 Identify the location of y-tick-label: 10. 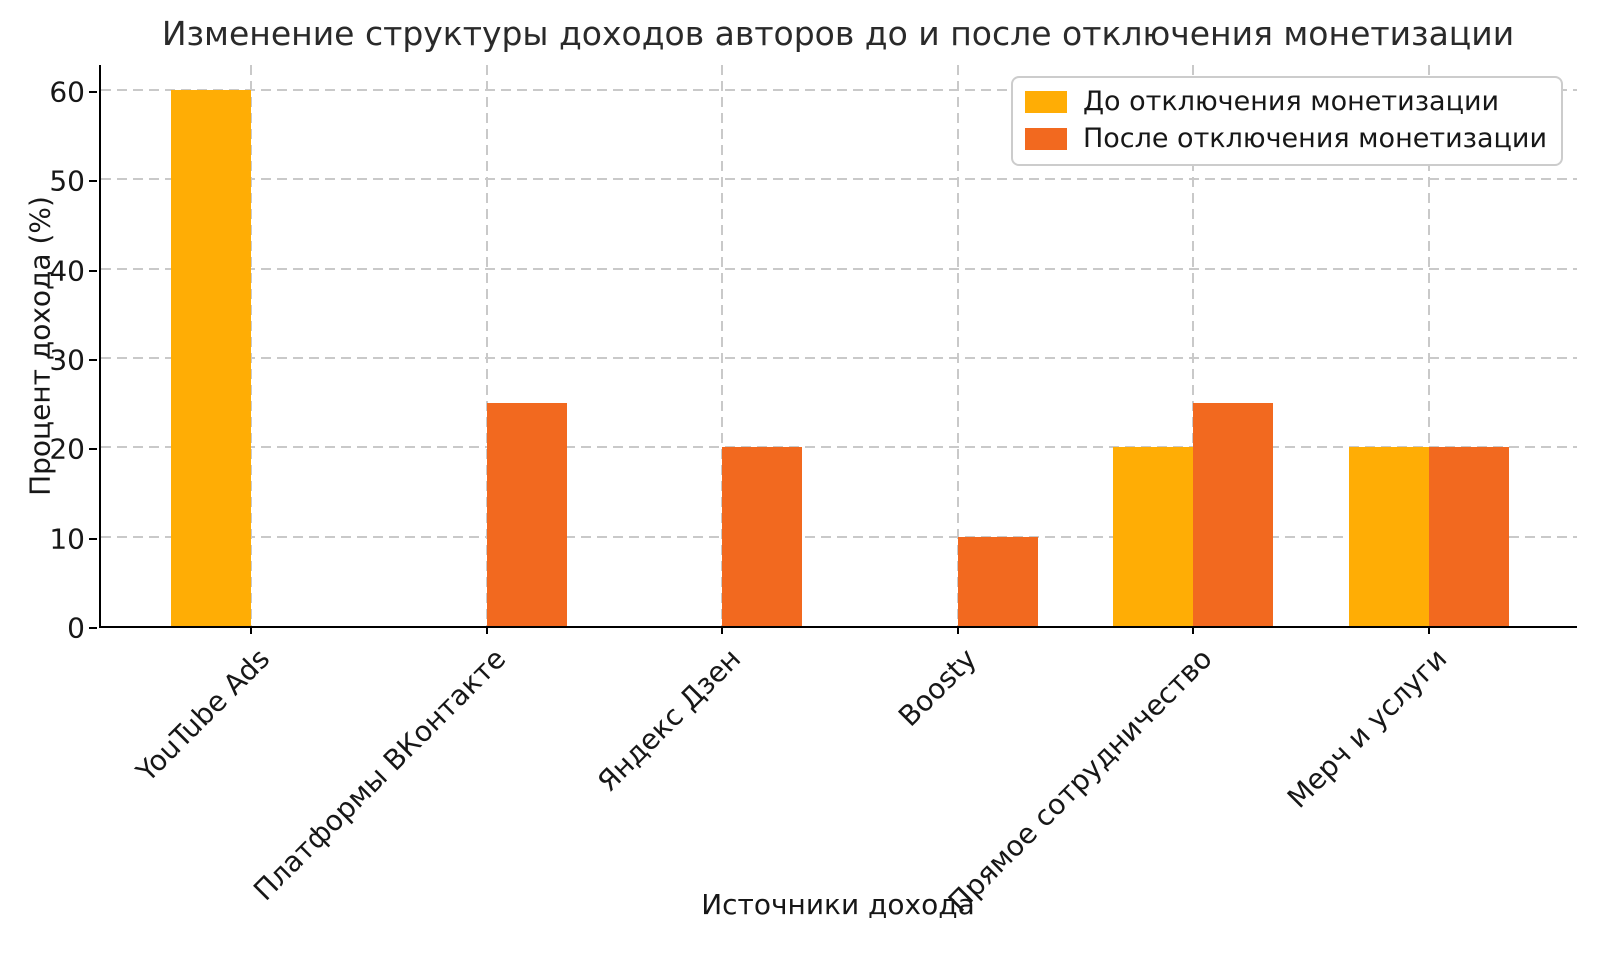
(67, 539).